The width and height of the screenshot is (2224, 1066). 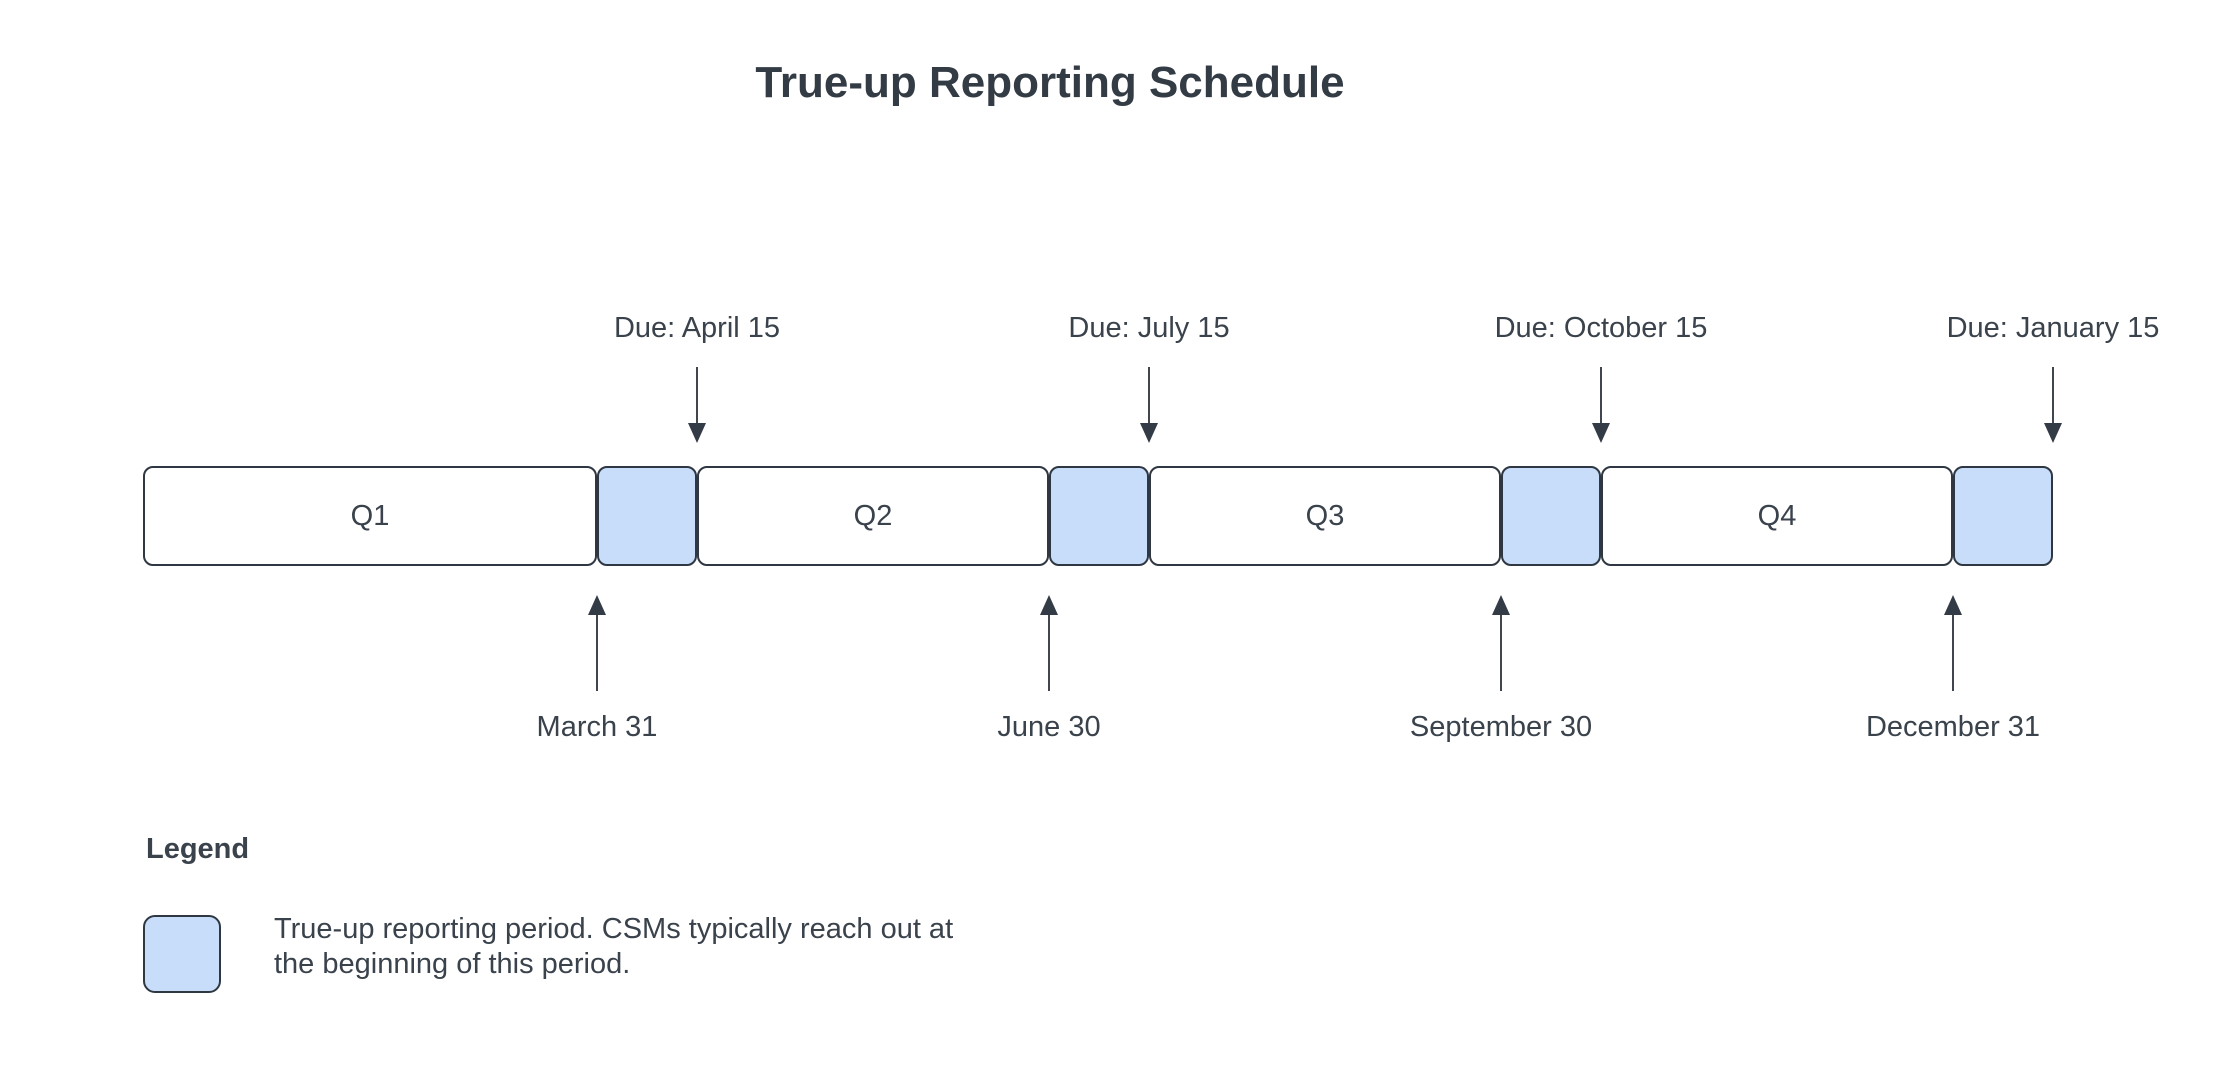 I want to click on date-label-december: December 31, so click(x=1953, y=727).